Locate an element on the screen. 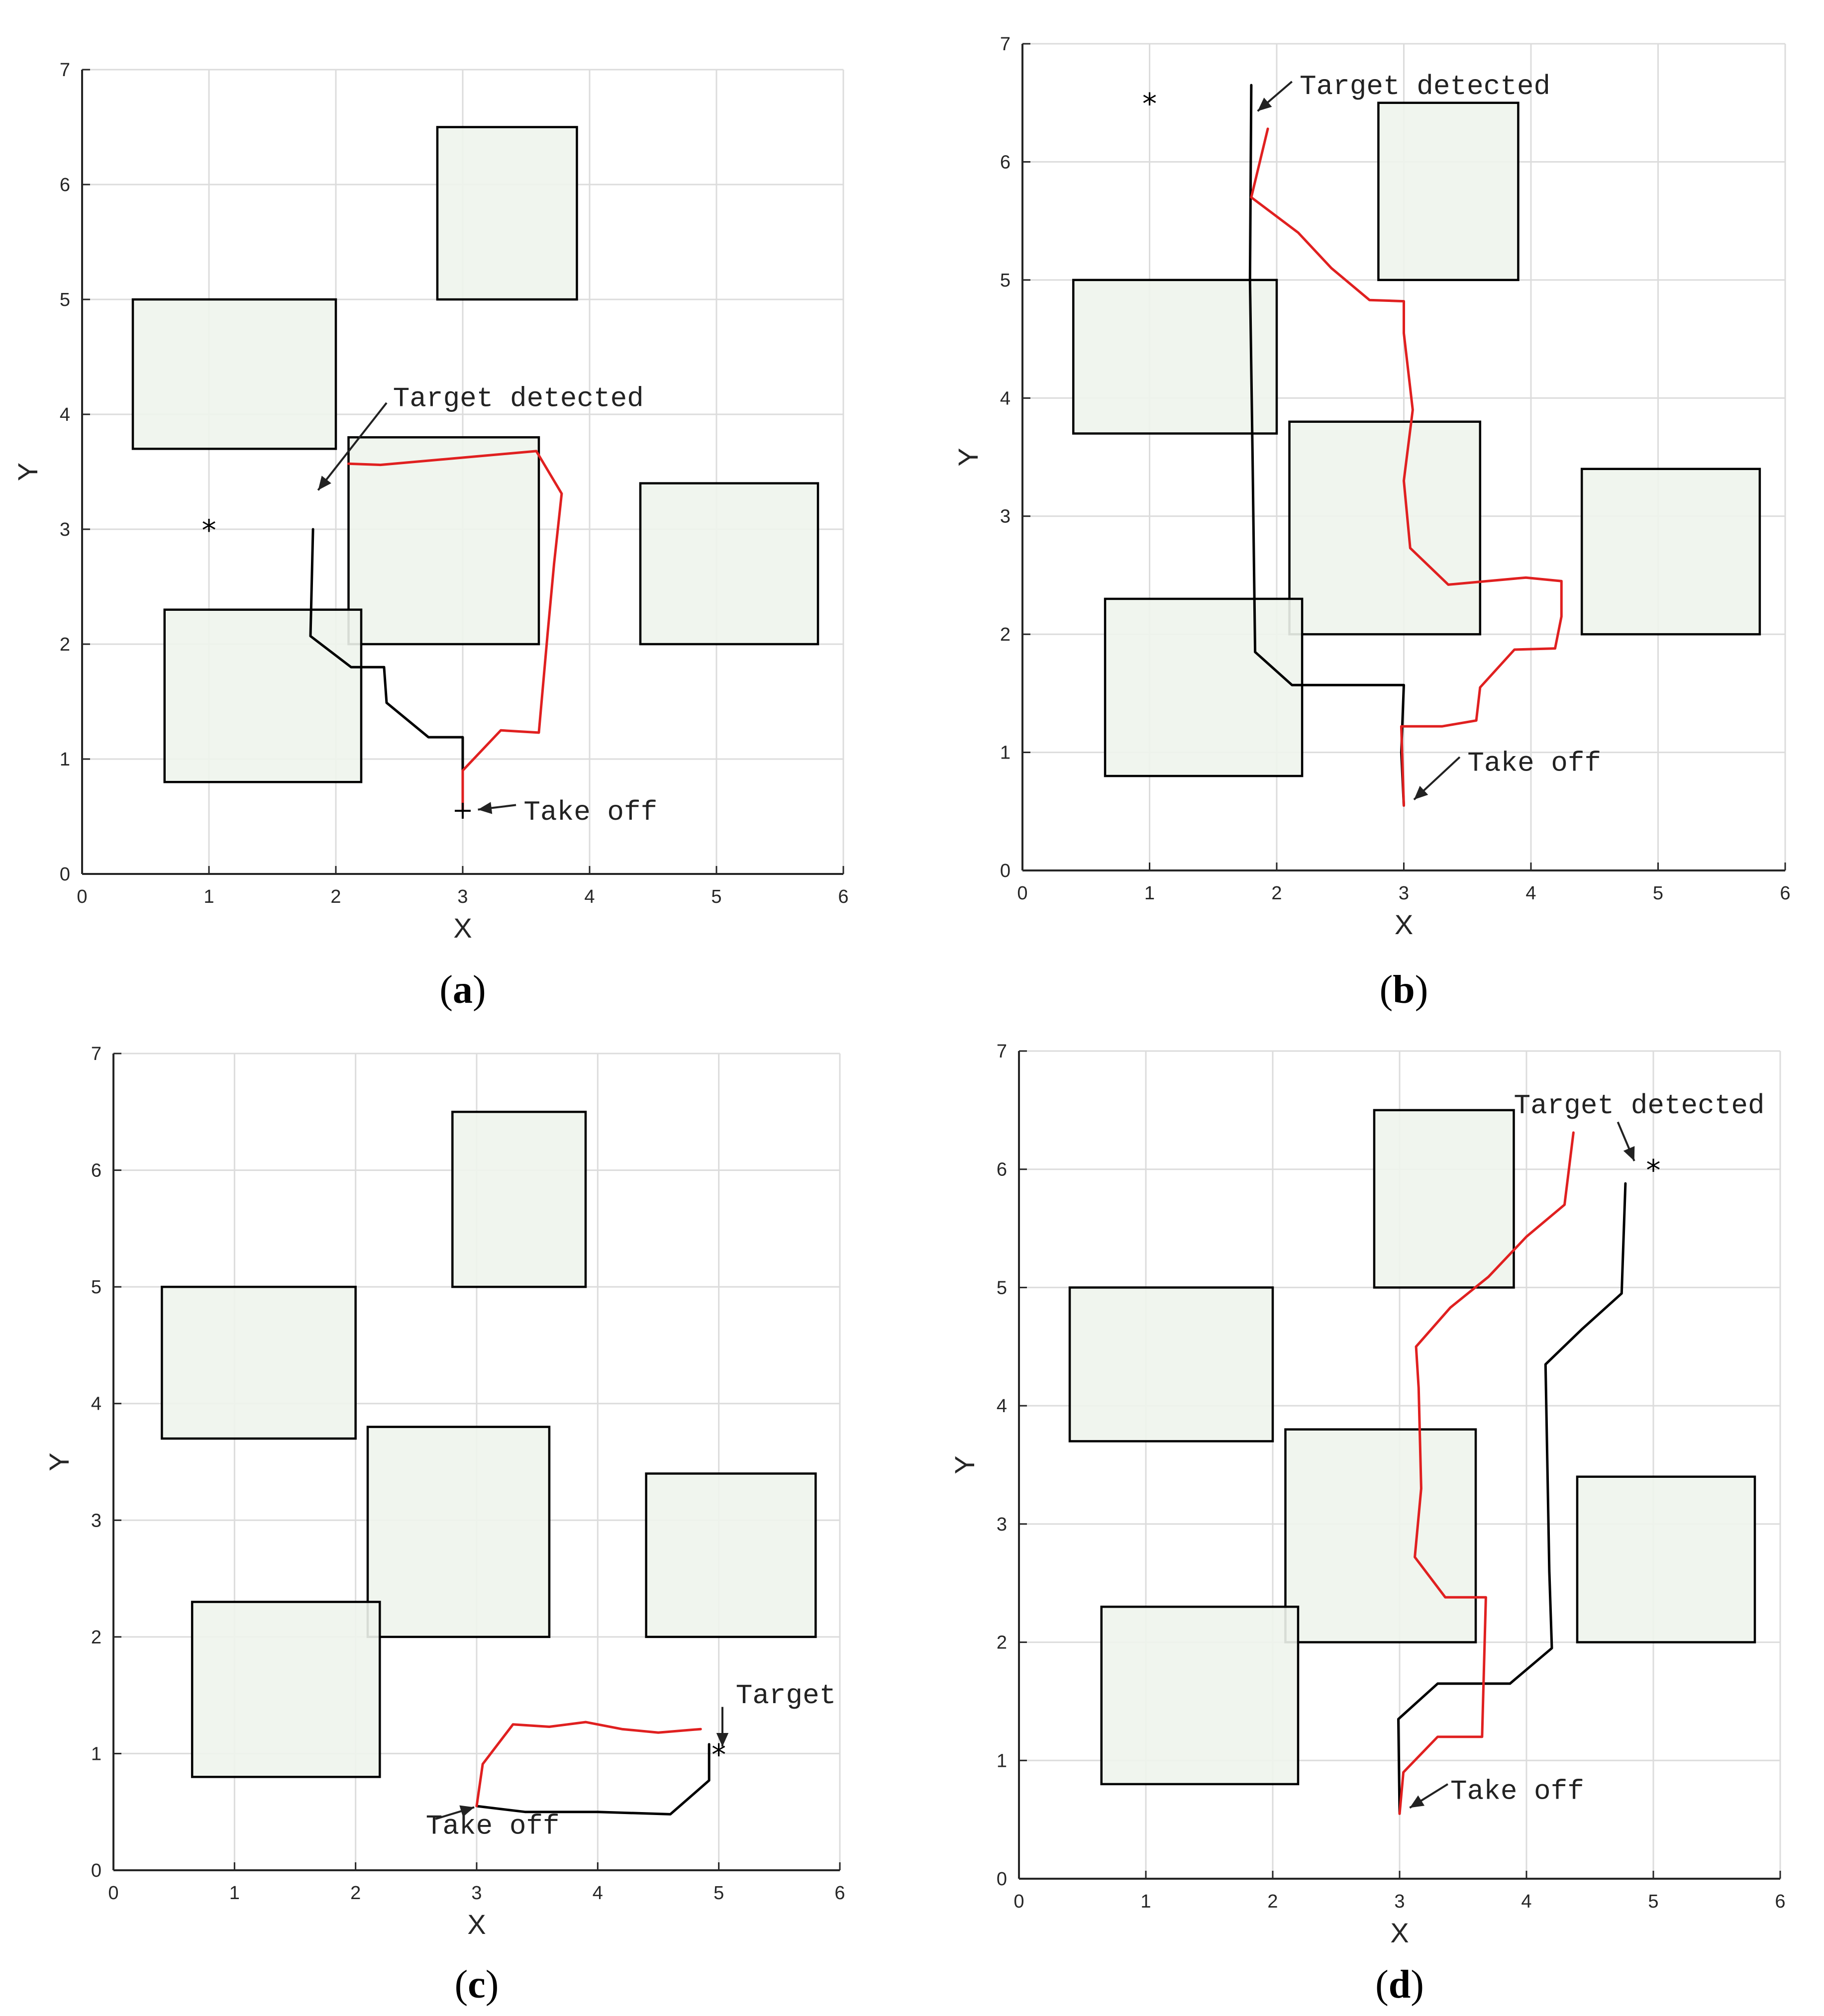 The height and width of the screenshot is (2016, 1824). annotation-label: Target is located at coordinates (786, 1696).